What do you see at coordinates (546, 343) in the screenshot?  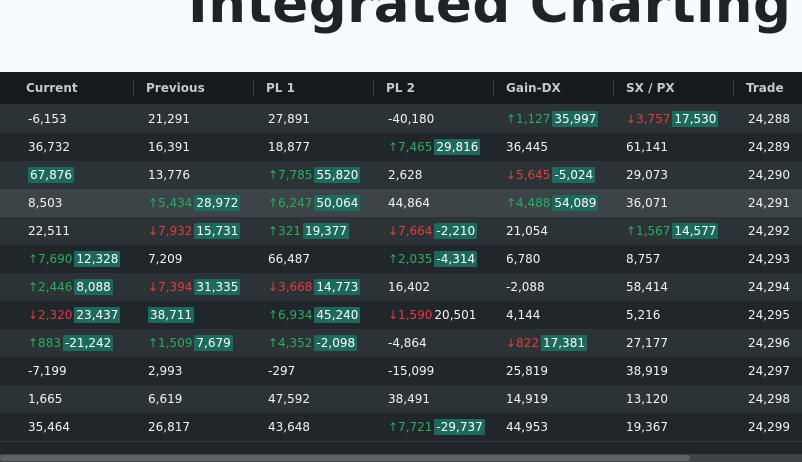 I see `table-cell: ↓822 17,381` at bounding box center [546, 343].